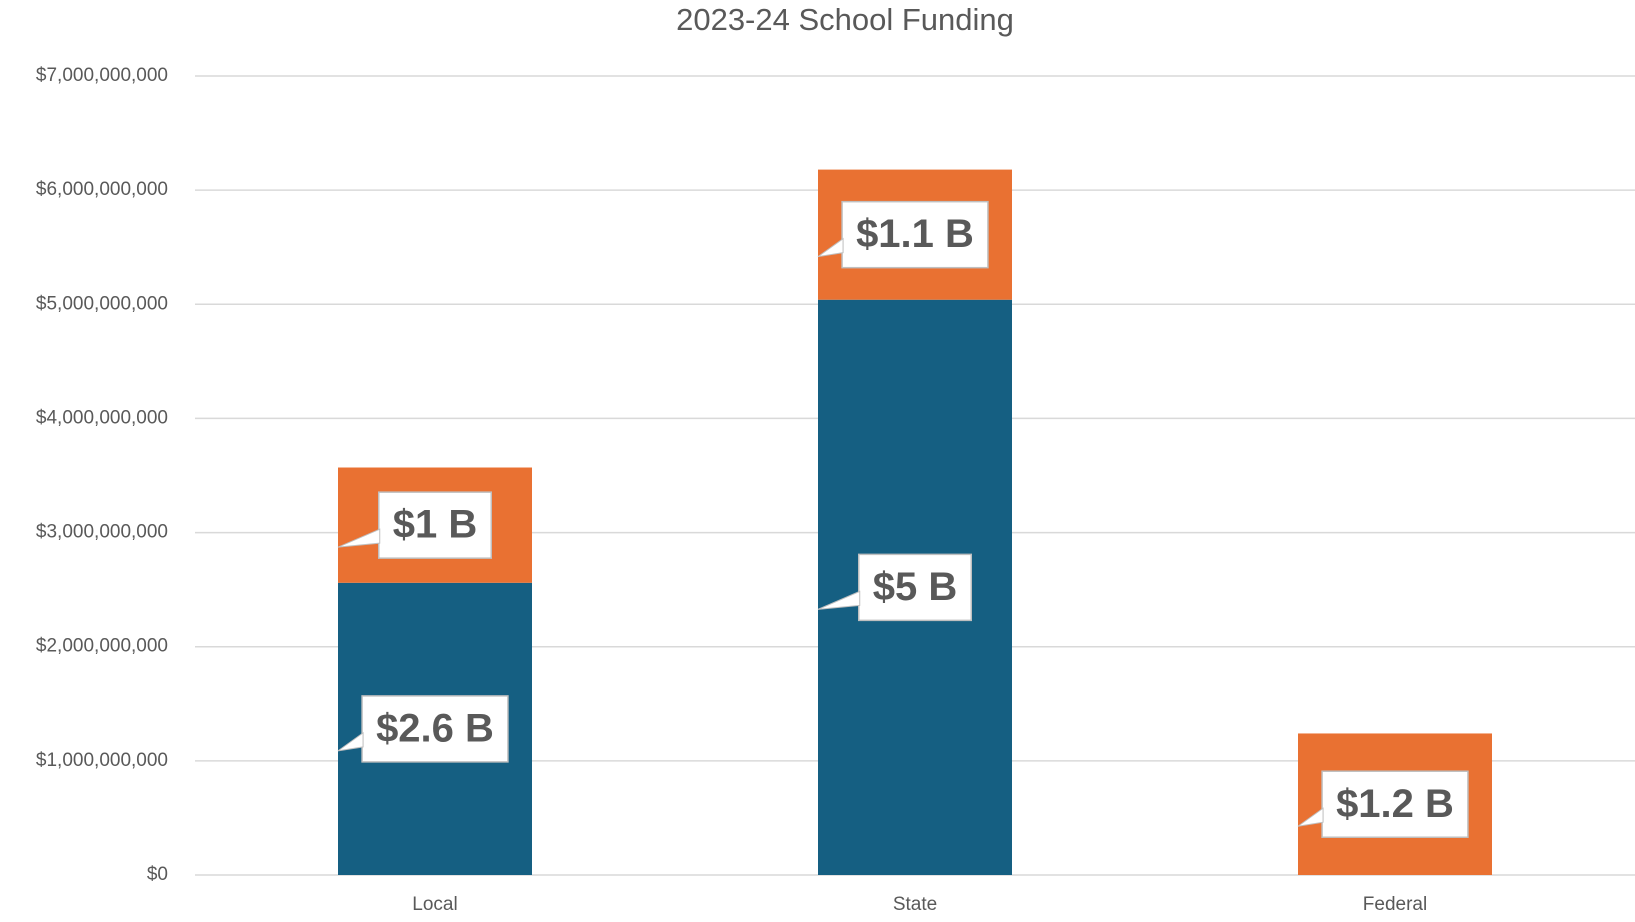 Image resolution: width=1635 pixels, height=922 pixels. What do you see at coordinates (845, 19) in the screenshot?
I see `chart-title: 2023-24 School Funding` at bounding box center [845, 19].